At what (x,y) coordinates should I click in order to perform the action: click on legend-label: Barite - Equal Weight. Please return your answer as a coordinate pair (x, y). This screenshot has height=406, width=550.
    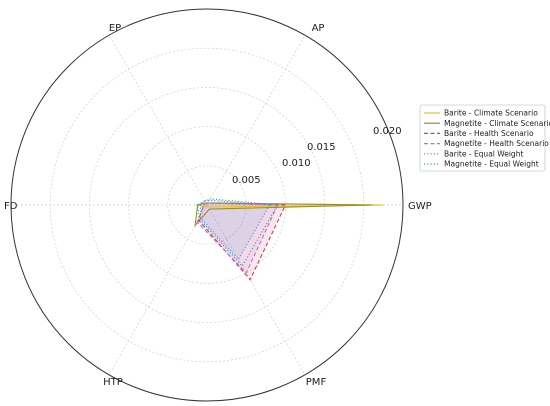
    Looking at the image, I should click on (483, 153).